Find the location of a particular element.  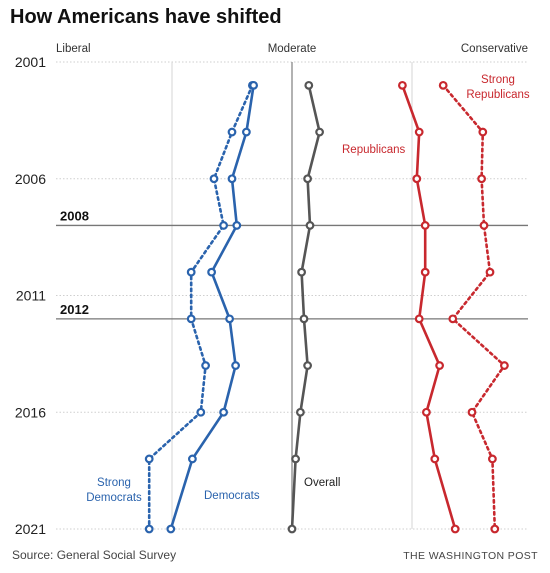

x-label-moderate: Moderate is located at coordinates (292, 49).